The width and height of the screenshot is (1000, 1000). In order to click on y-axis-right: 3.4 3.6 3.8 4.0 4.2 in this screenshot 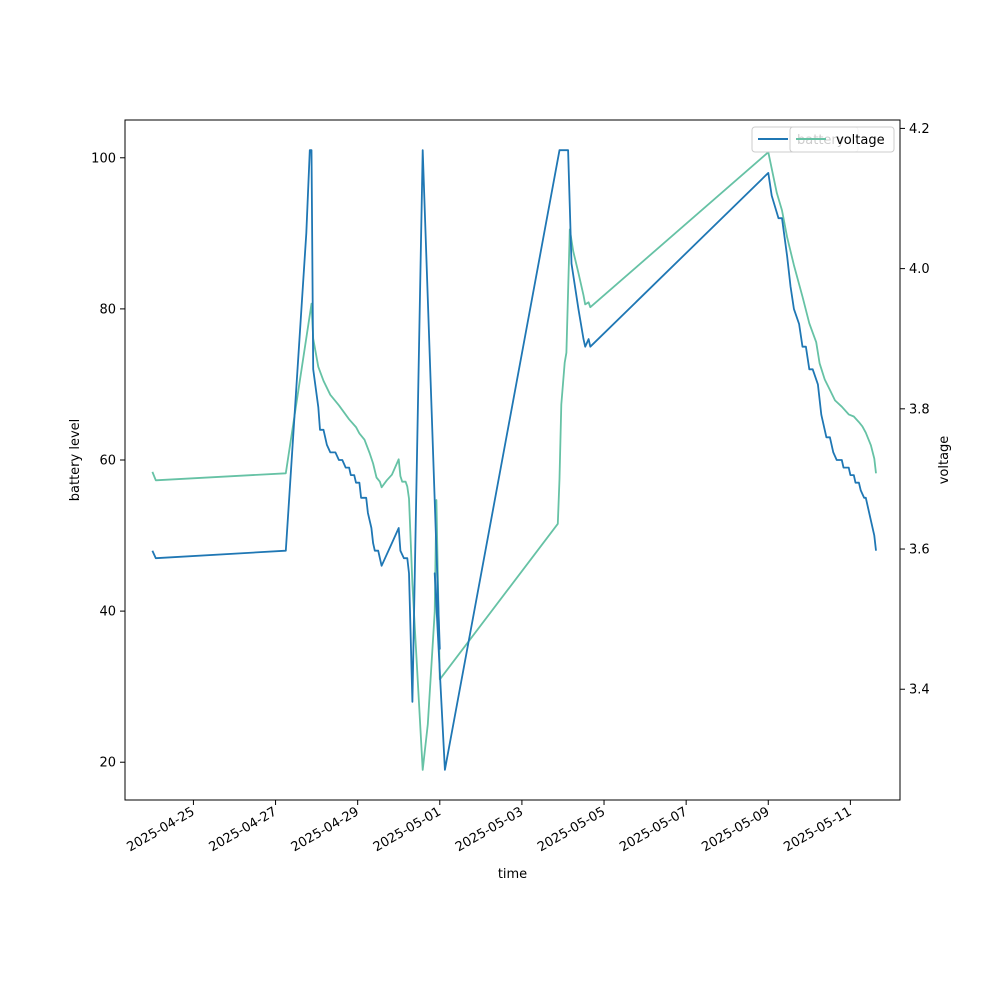, I will do `click(915, 410)`.